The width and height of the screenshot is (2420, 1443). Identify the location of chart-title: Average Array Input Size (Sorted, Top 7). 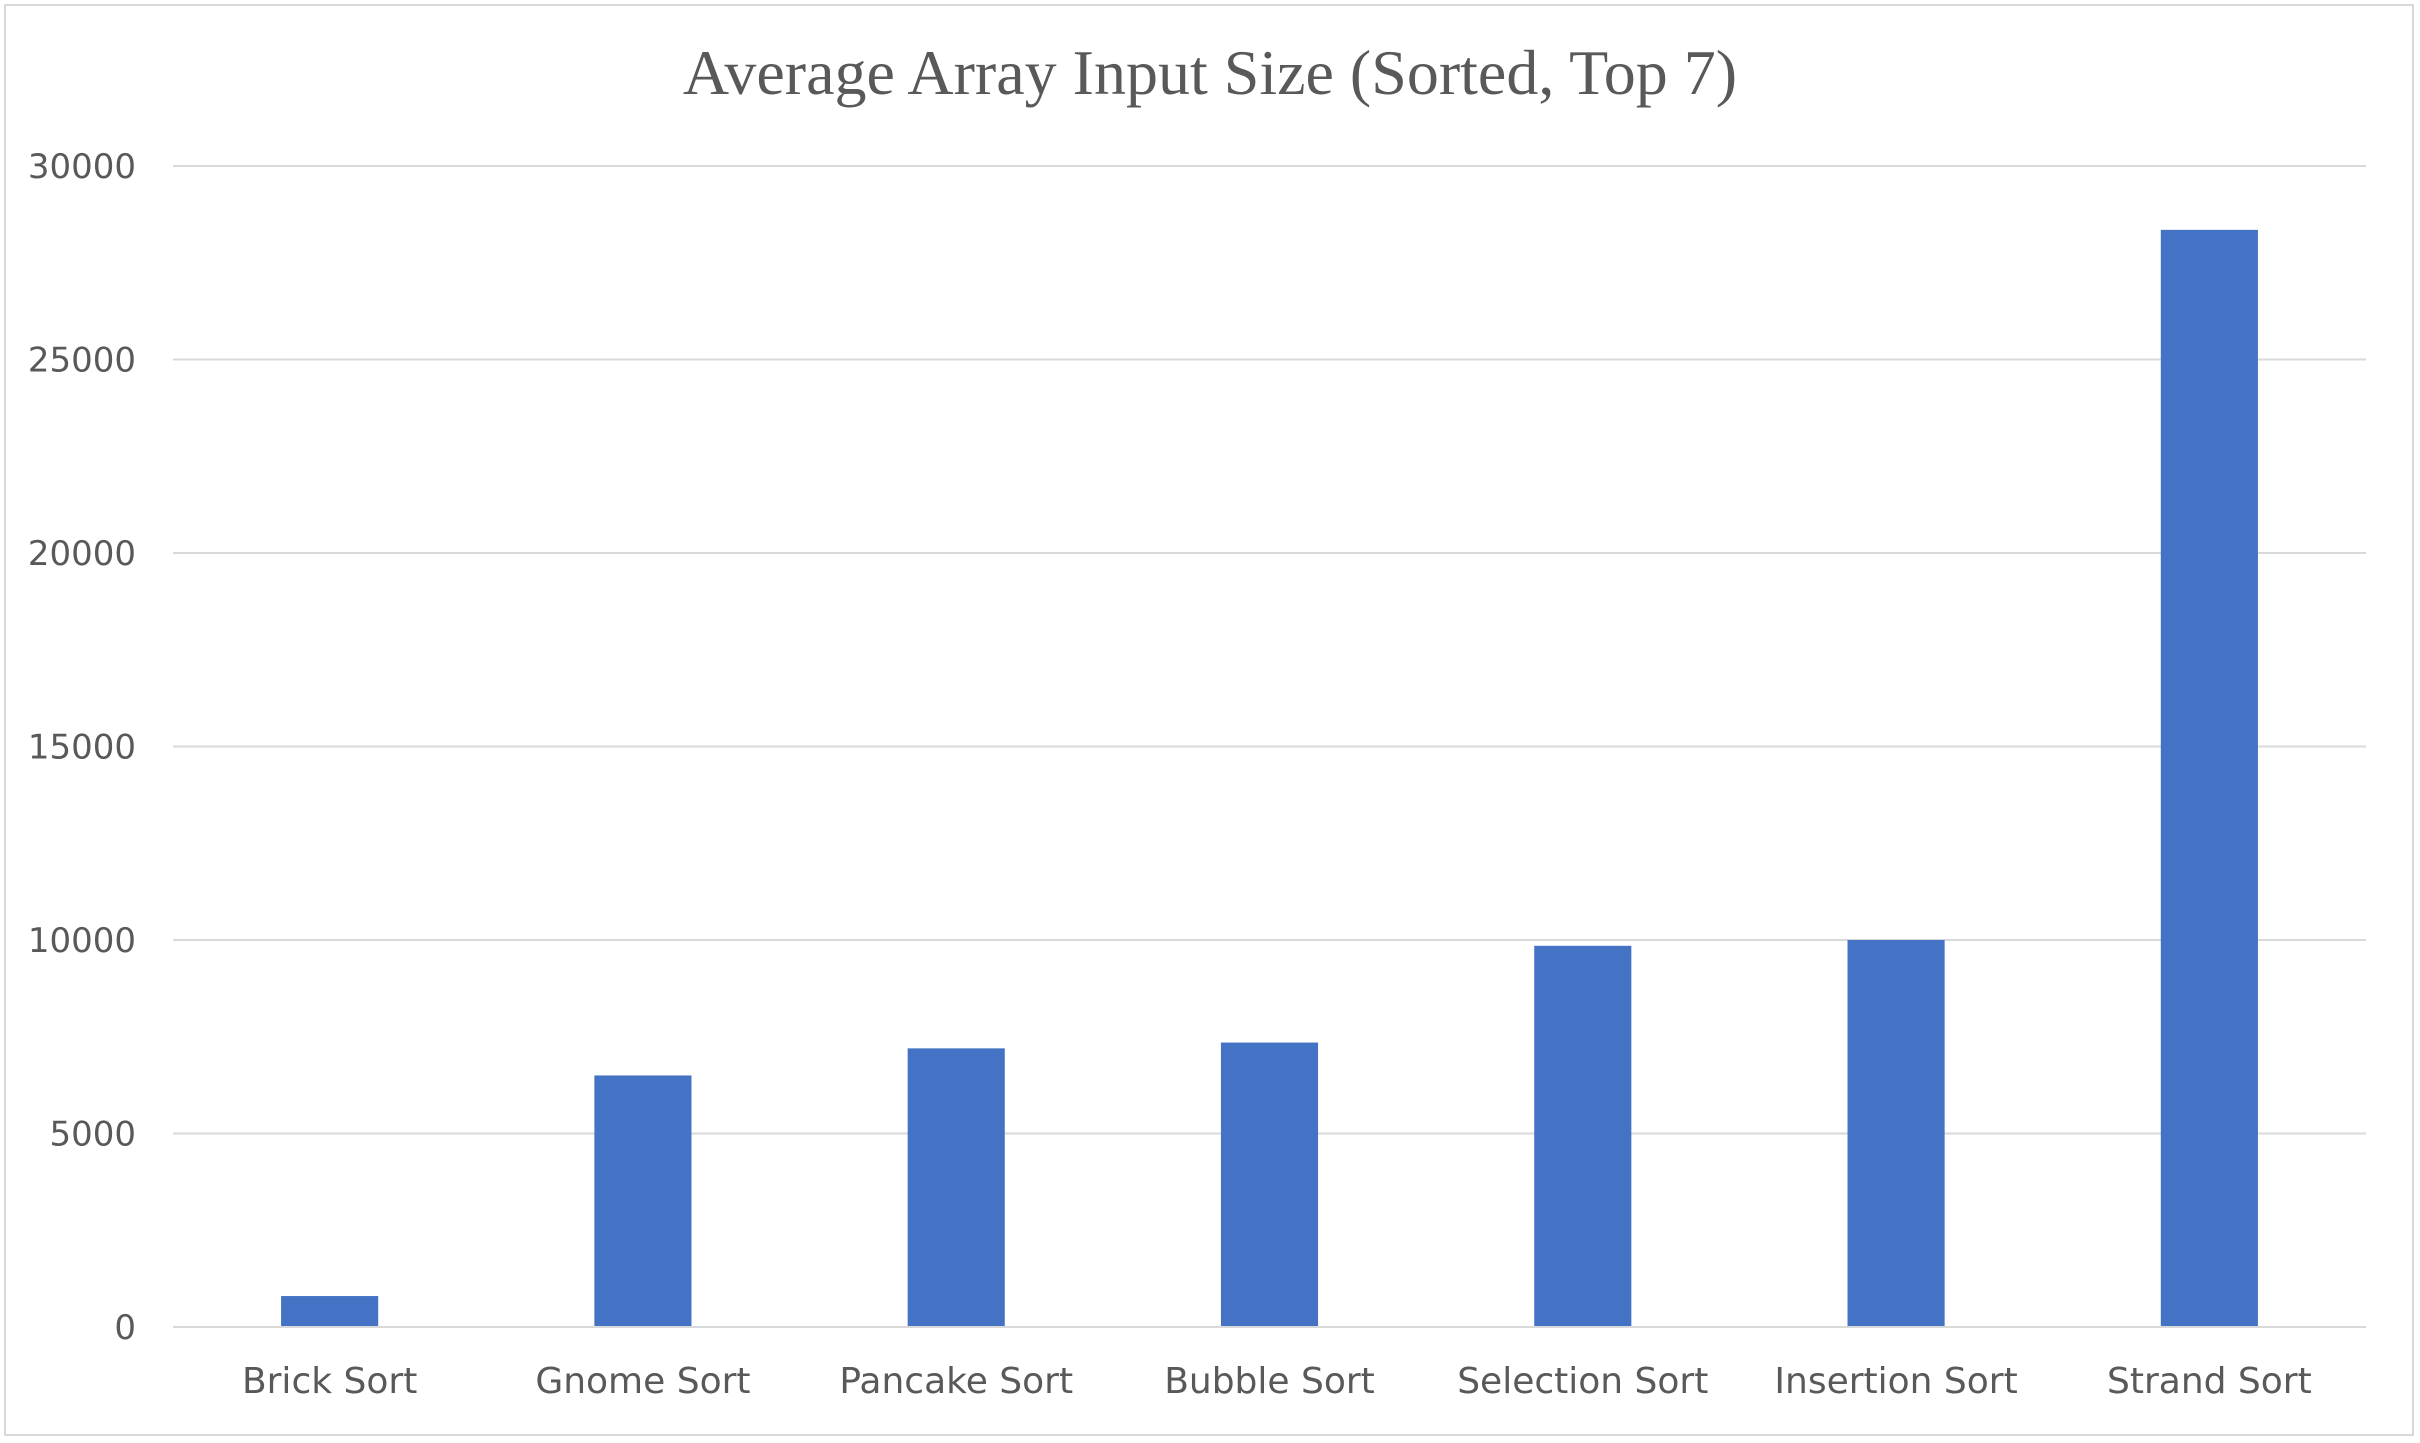
(1210, 72).